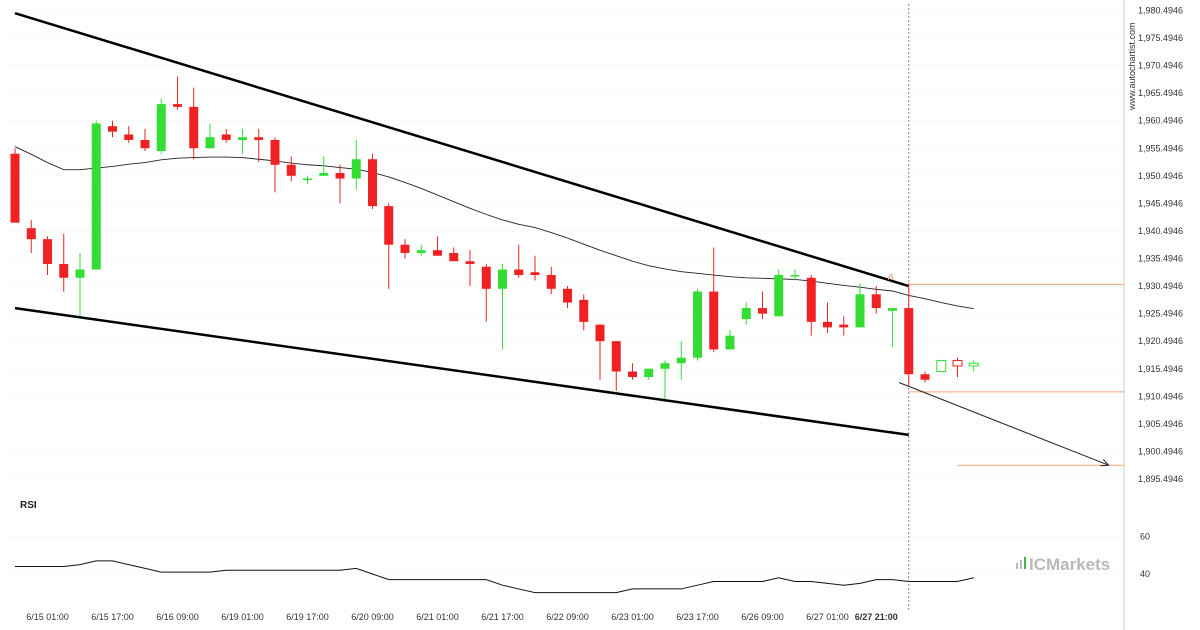 This screenshot has width=1200, height=630. What do you see at coordinates (502, 617) in the screenshot?
I see `x-tick-label: 6/21 17:00` at bounding box center [502, 617].